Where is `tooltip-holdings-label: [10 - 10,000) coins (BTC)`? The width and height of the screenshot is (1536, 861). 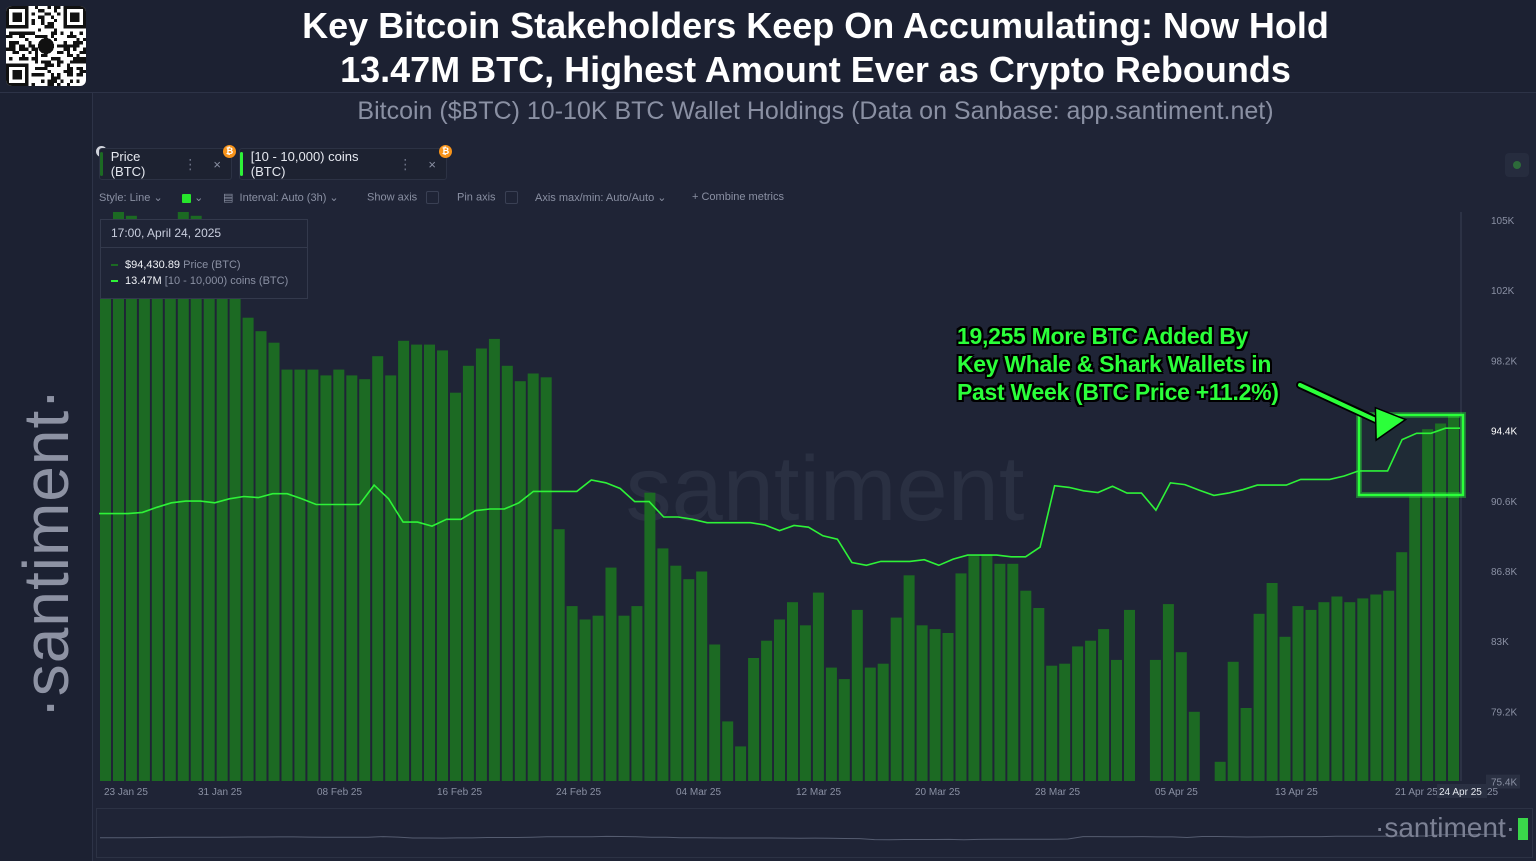
tooltip-holdings-label: [10 - 10,000) coins (BTC) is located at coordinates (226, 281).